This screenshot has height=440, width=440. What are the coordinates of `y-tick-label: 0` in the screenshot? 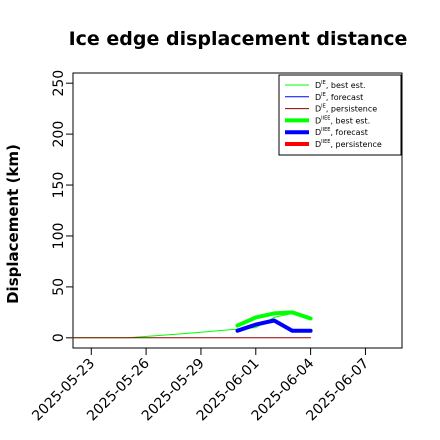 It's located at (59, 337).